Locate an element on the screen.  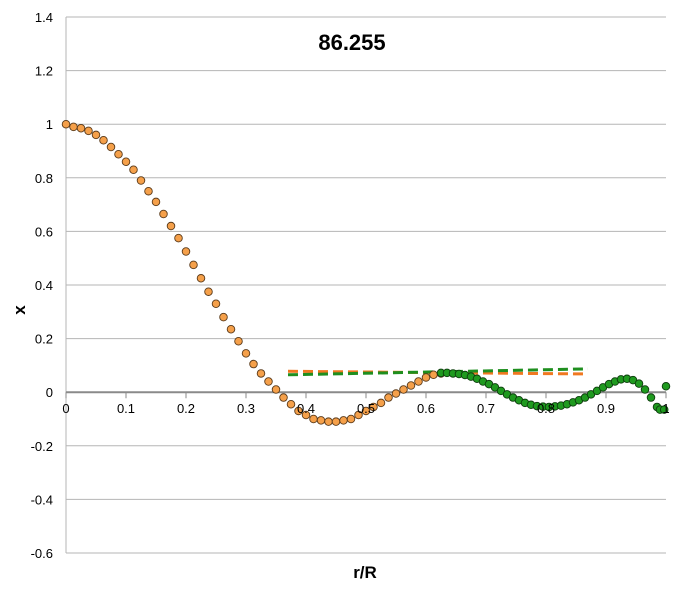
x-tick-label: 0.8 is located at coordinates (546, 408).